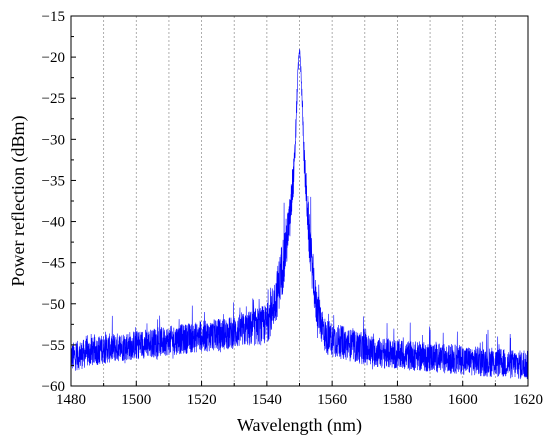  I want to click on x-tick-label: 1540, so click(267, 400).